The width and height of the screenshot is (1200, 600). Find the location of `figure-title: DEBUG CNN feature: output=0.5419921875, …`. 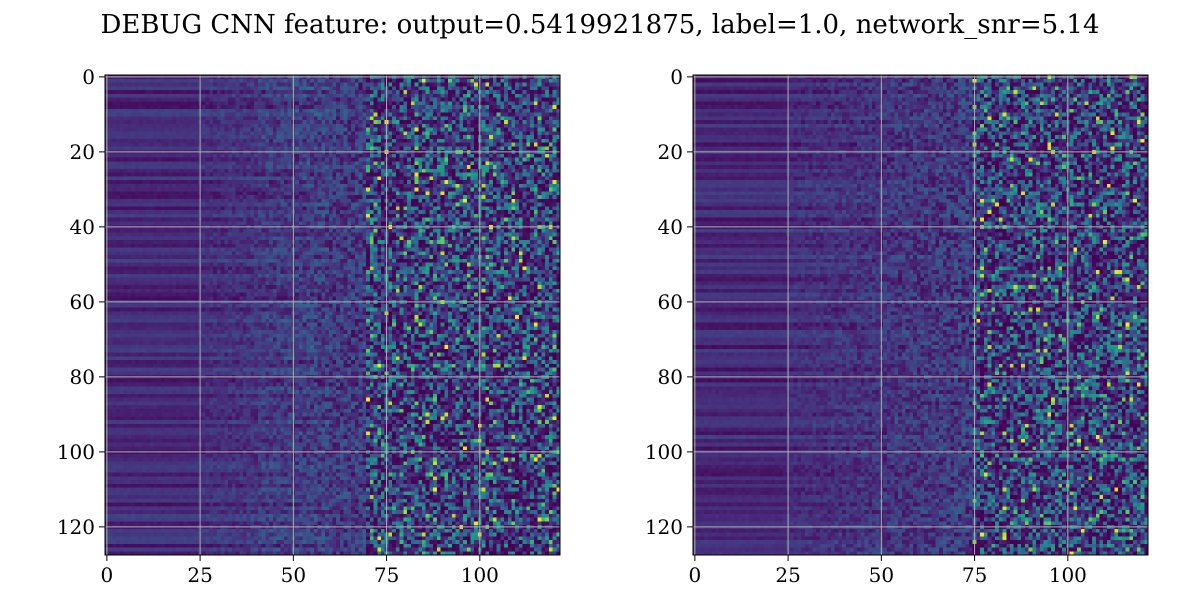

figure-title: DEBUG CNN feature: output=0.5419921875, … is located at coordinates (600, 25).